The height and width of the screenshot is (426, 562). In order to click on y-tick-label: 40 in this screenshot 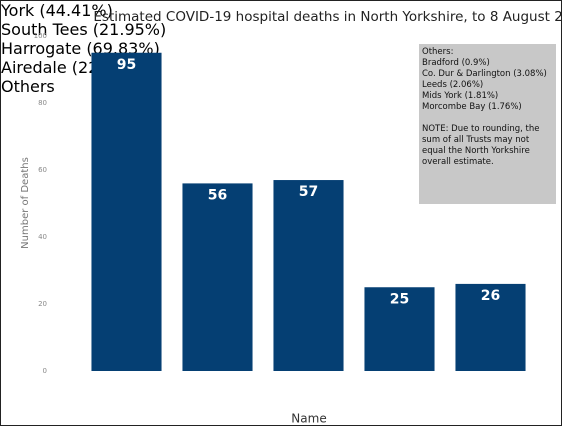, I will do `click(42, 237)`.